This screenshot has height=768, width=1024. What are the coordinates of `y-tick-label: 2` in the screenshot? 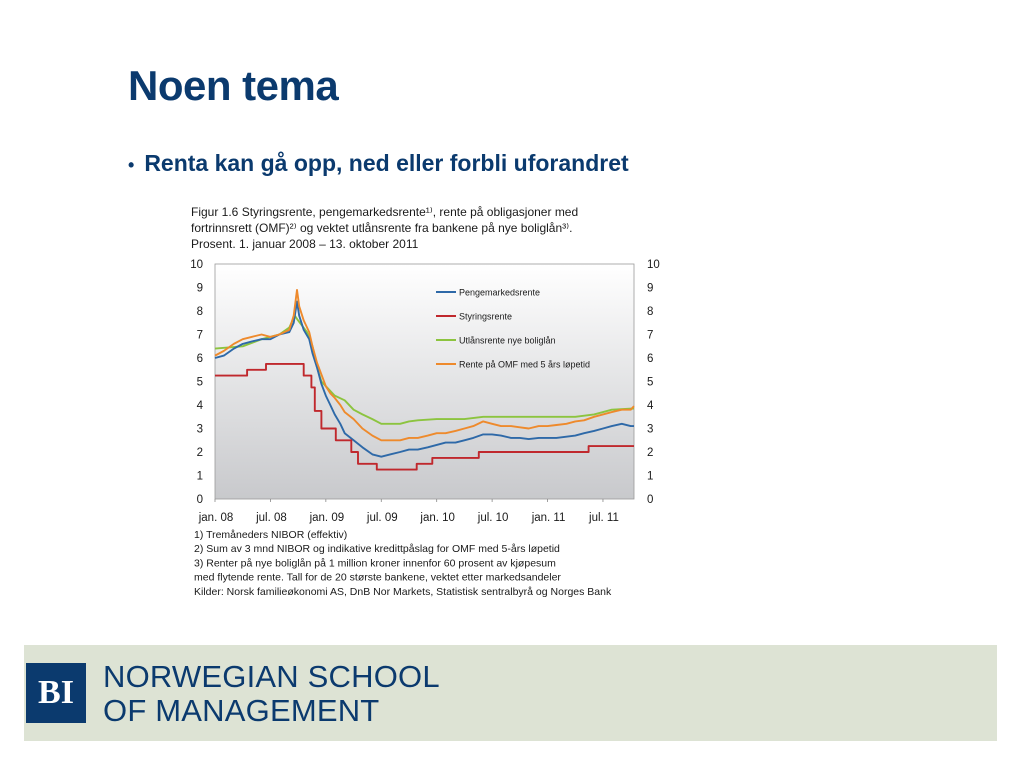 It's located at (200, 453).